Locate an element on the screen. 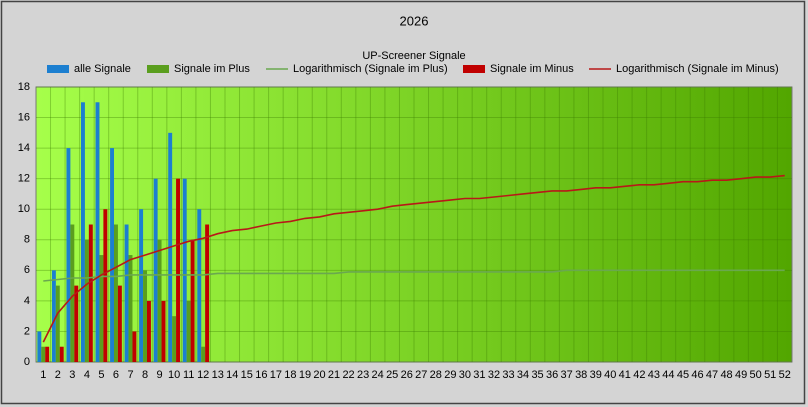 Image resolution: width=808 pixels, height=407 pixels. y-tick-label: 8 is located at coordinates (27, 240).